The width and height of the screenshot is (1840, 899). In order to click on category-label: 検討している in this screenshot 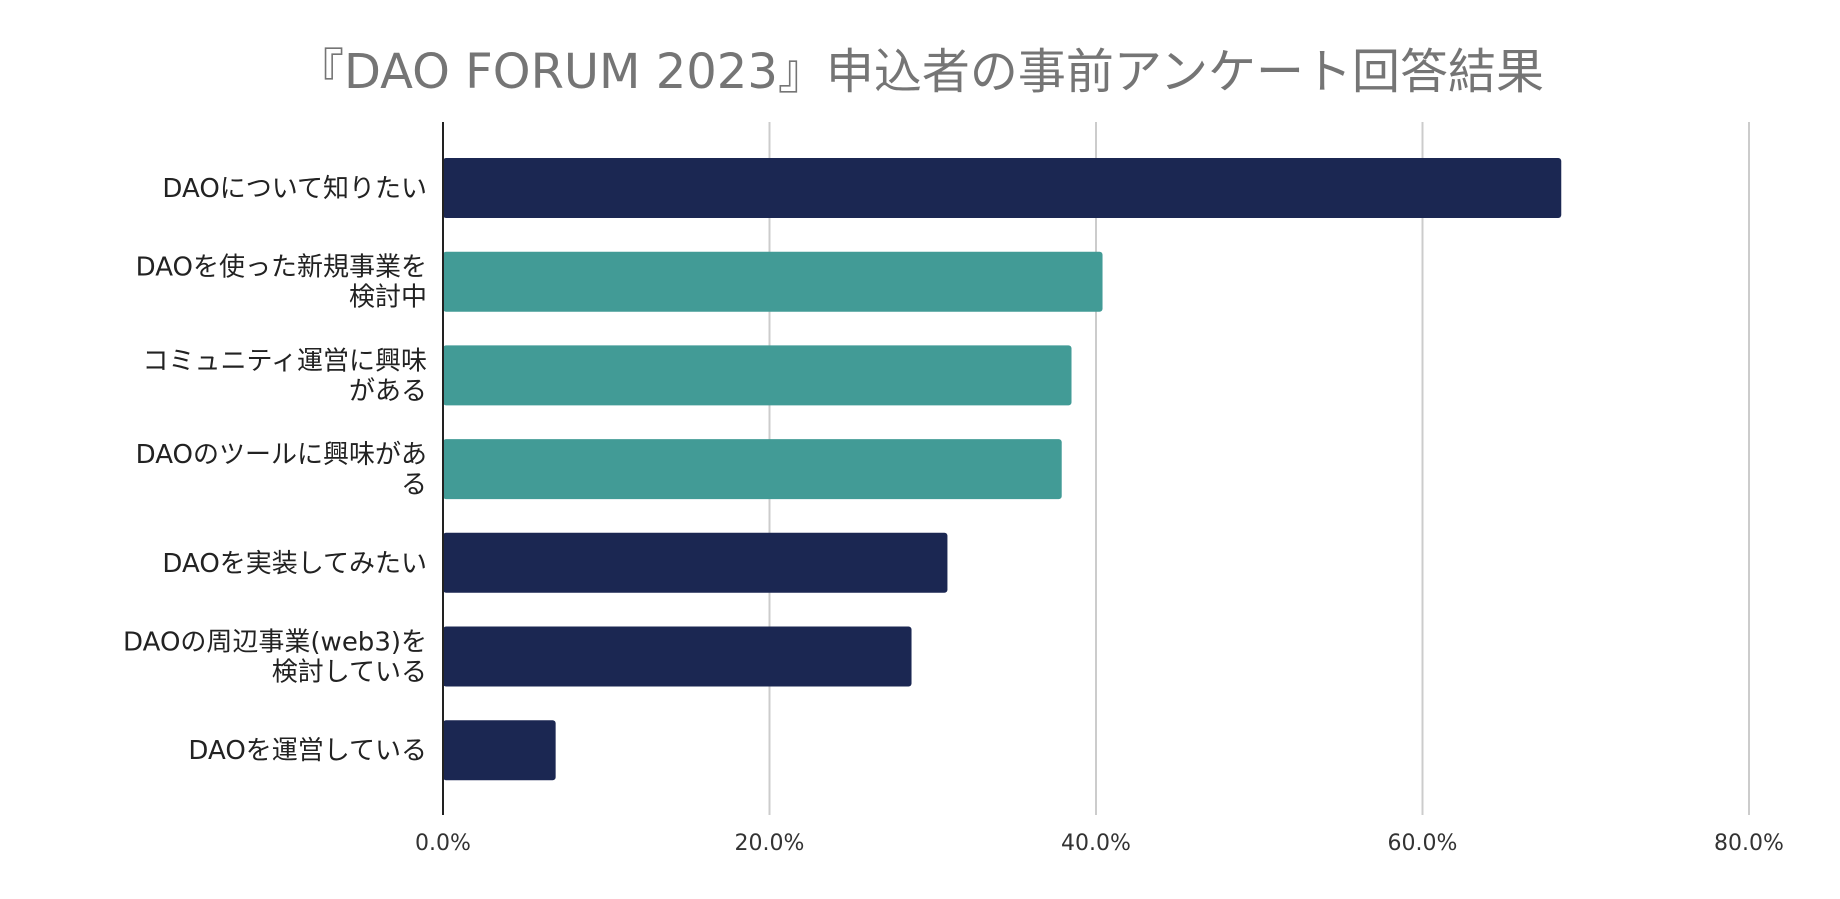, I will do `click(349, 673)`.